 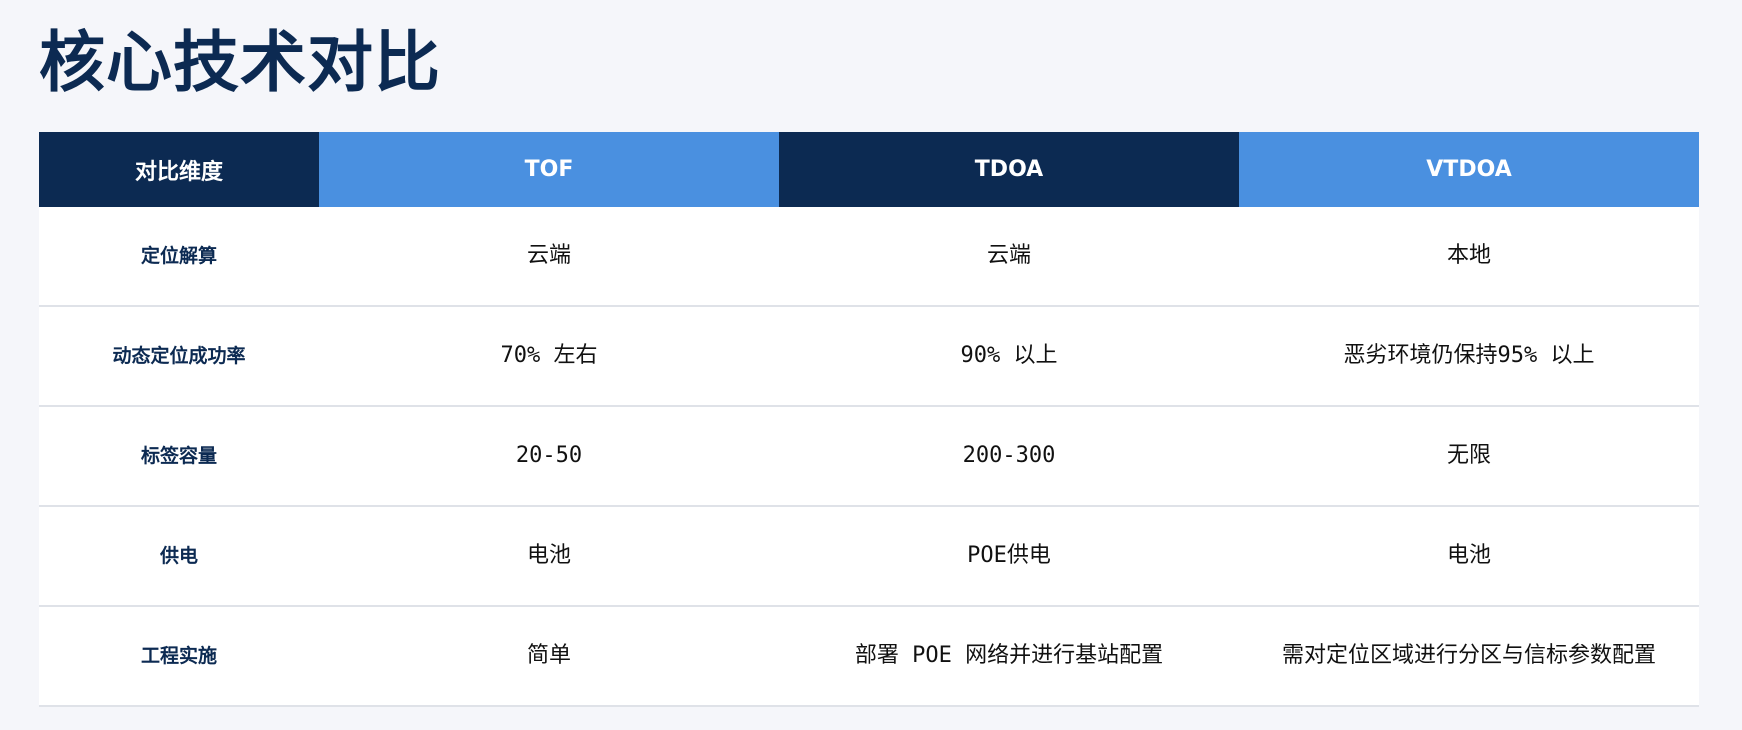 What do you see at coordinates (179, 169) in the screenshot?
I see `header-dimension: 对比维度` at bounding box center [179, 169].